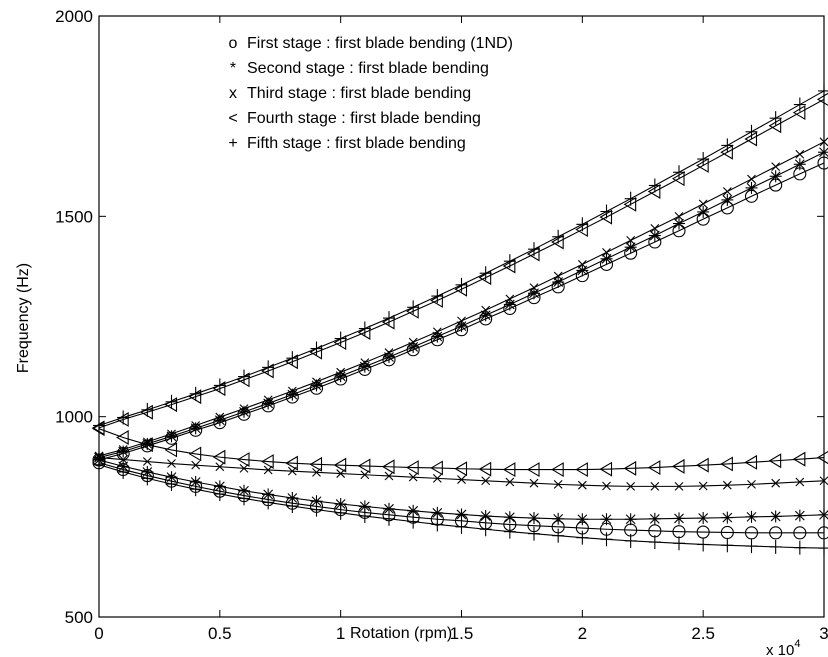 Image resolution: width=828 pixels, height=657 pixels. I want to click on legend-entry-label: Third stage : first blade bending, so click(359, 93).